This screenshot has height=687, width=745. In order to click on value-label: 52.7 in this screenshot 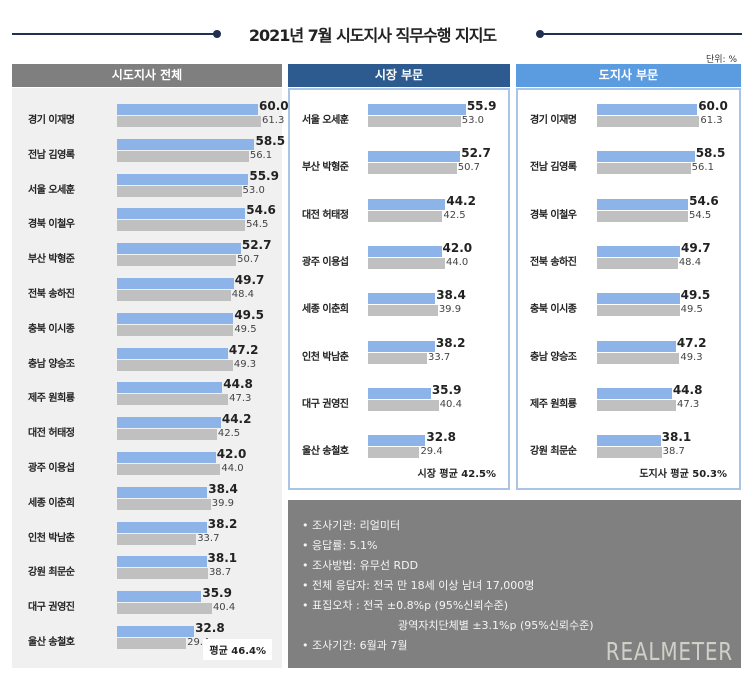, I will do `click(256, 245)`.